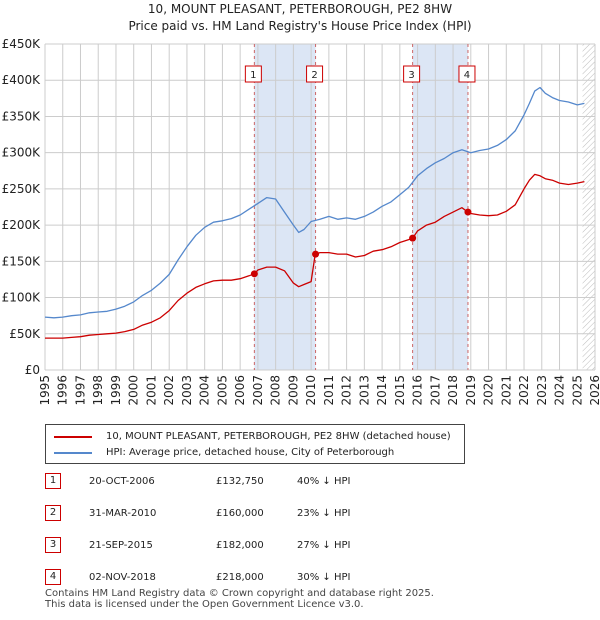 This screenshot has width=600, height=620. Describe the element at coordinates (22, 44) in the screenshot. I see `y-tick-label: £450K` at that location.